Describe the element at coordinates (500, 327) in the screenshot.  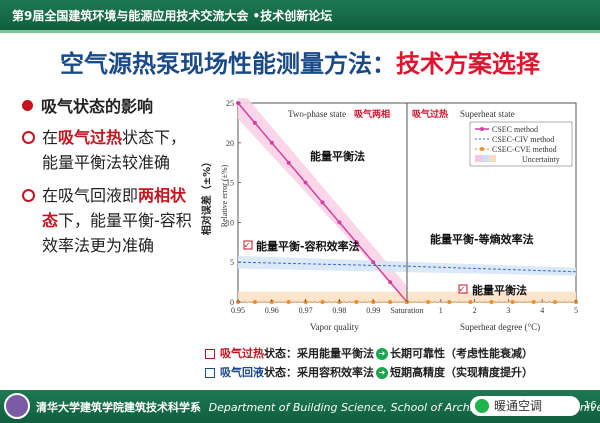
I see `x-label-right: Superheat degree (°C)` at that location.